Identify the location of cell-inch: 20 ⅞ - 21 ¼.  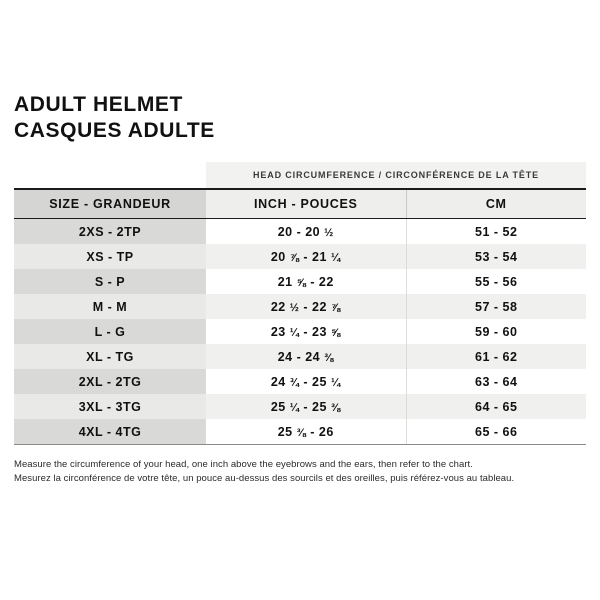
(306, 256).